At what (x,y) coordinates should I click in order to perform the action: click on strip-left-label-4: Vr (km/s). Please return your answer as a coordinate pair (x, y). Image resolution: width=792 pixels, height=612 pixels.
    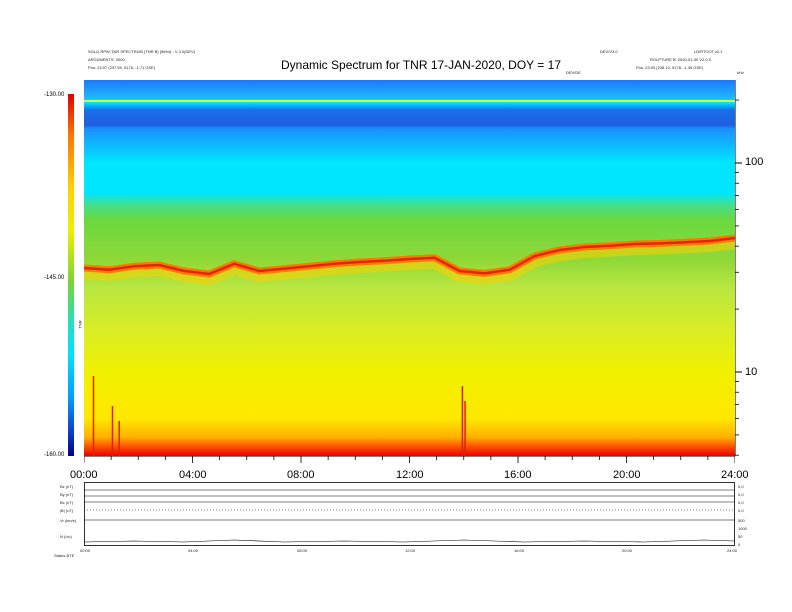
    Looking at the image, I should click on (68, 520).